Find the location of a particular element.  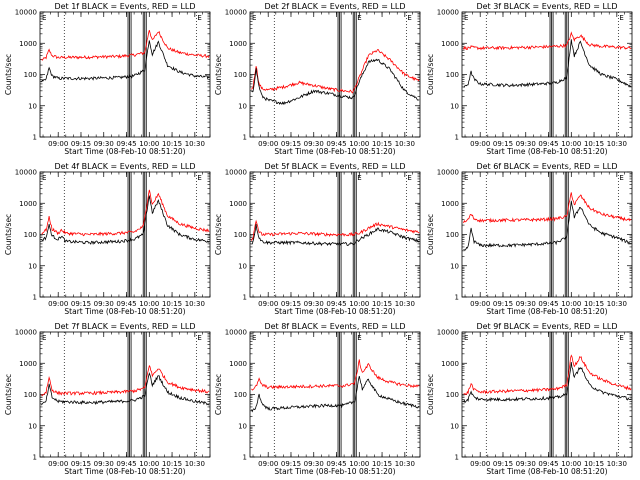

panel-title: Det 2f BLACK = Events, RED = LLD is located at coordinates (334, 6).